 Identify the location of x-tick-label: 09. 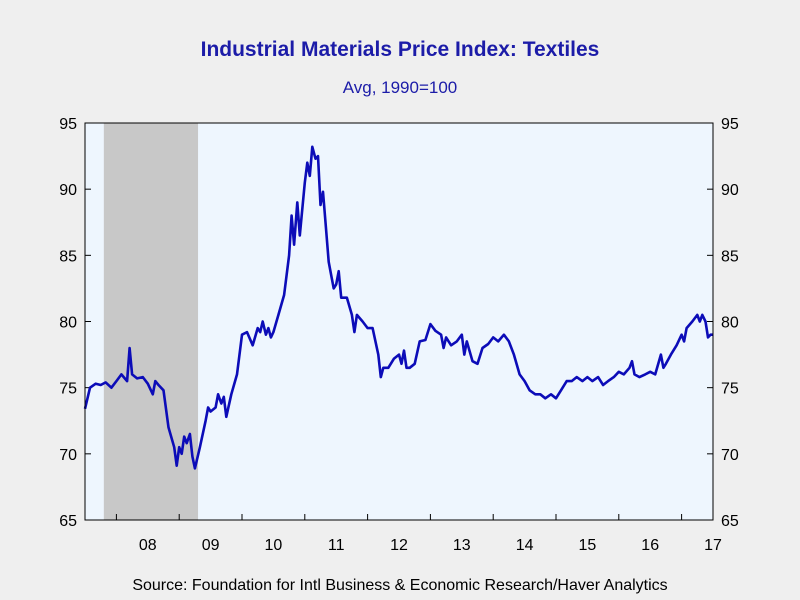
(211, 545).